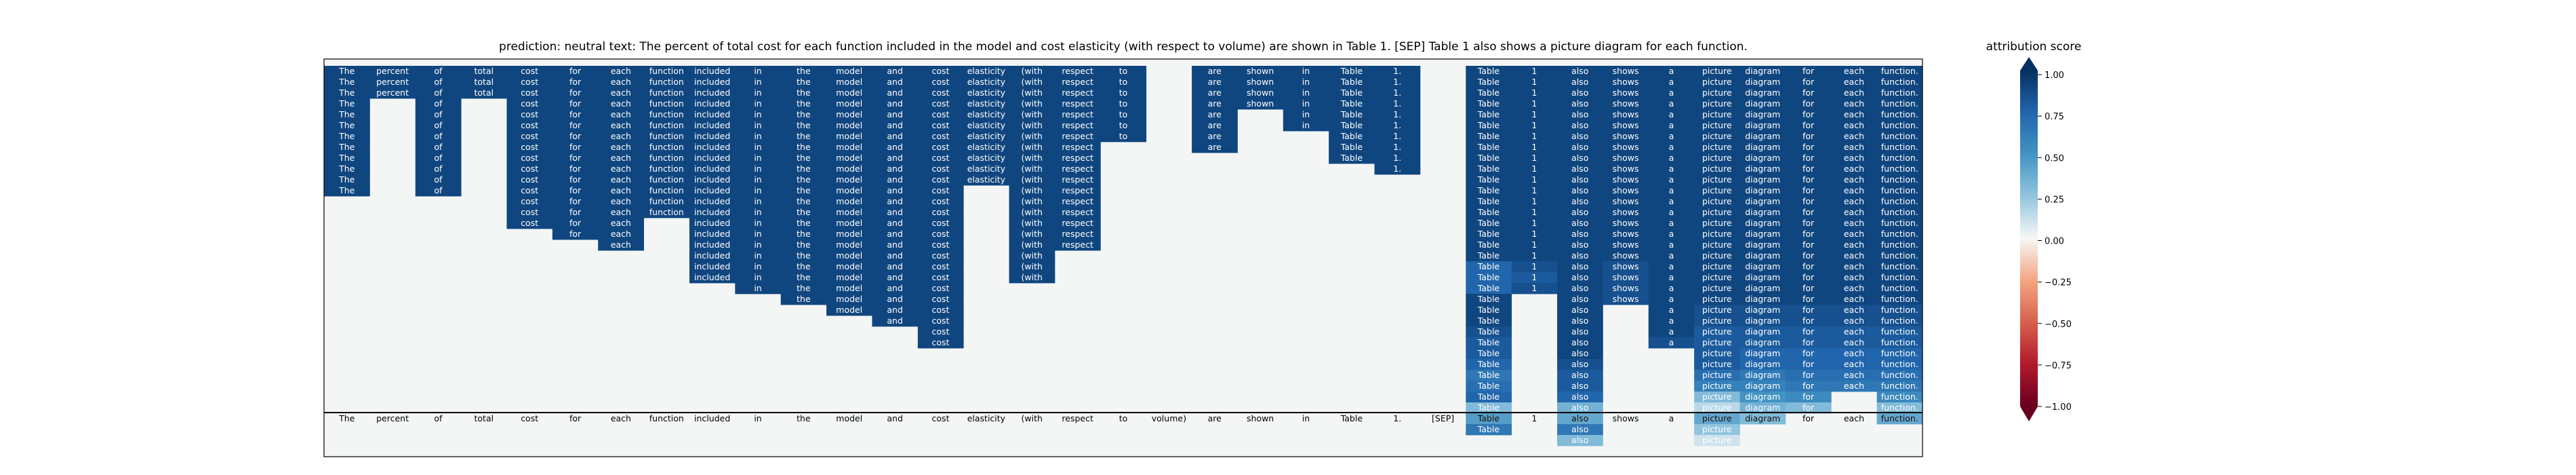  What do you see at coordinates (849, 245) in the screenshot?
I see `heatmap-cell-label: model` at bounding box center [849, 245].